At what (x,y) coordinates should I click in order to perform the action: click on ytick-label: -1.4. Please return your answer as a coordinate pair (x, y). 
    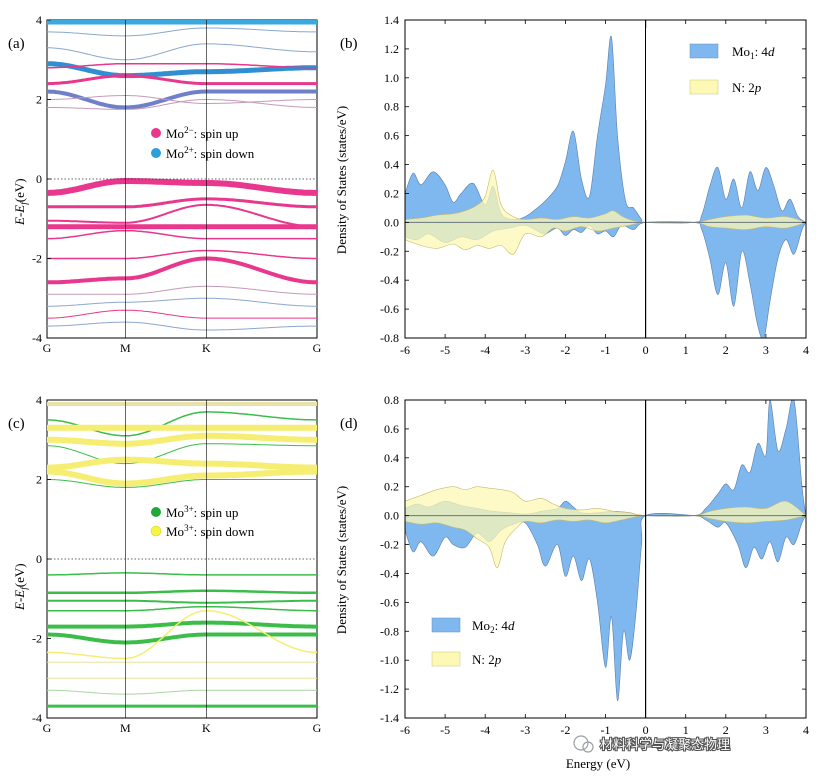
    Looking at the image, I should click on (389, 718).